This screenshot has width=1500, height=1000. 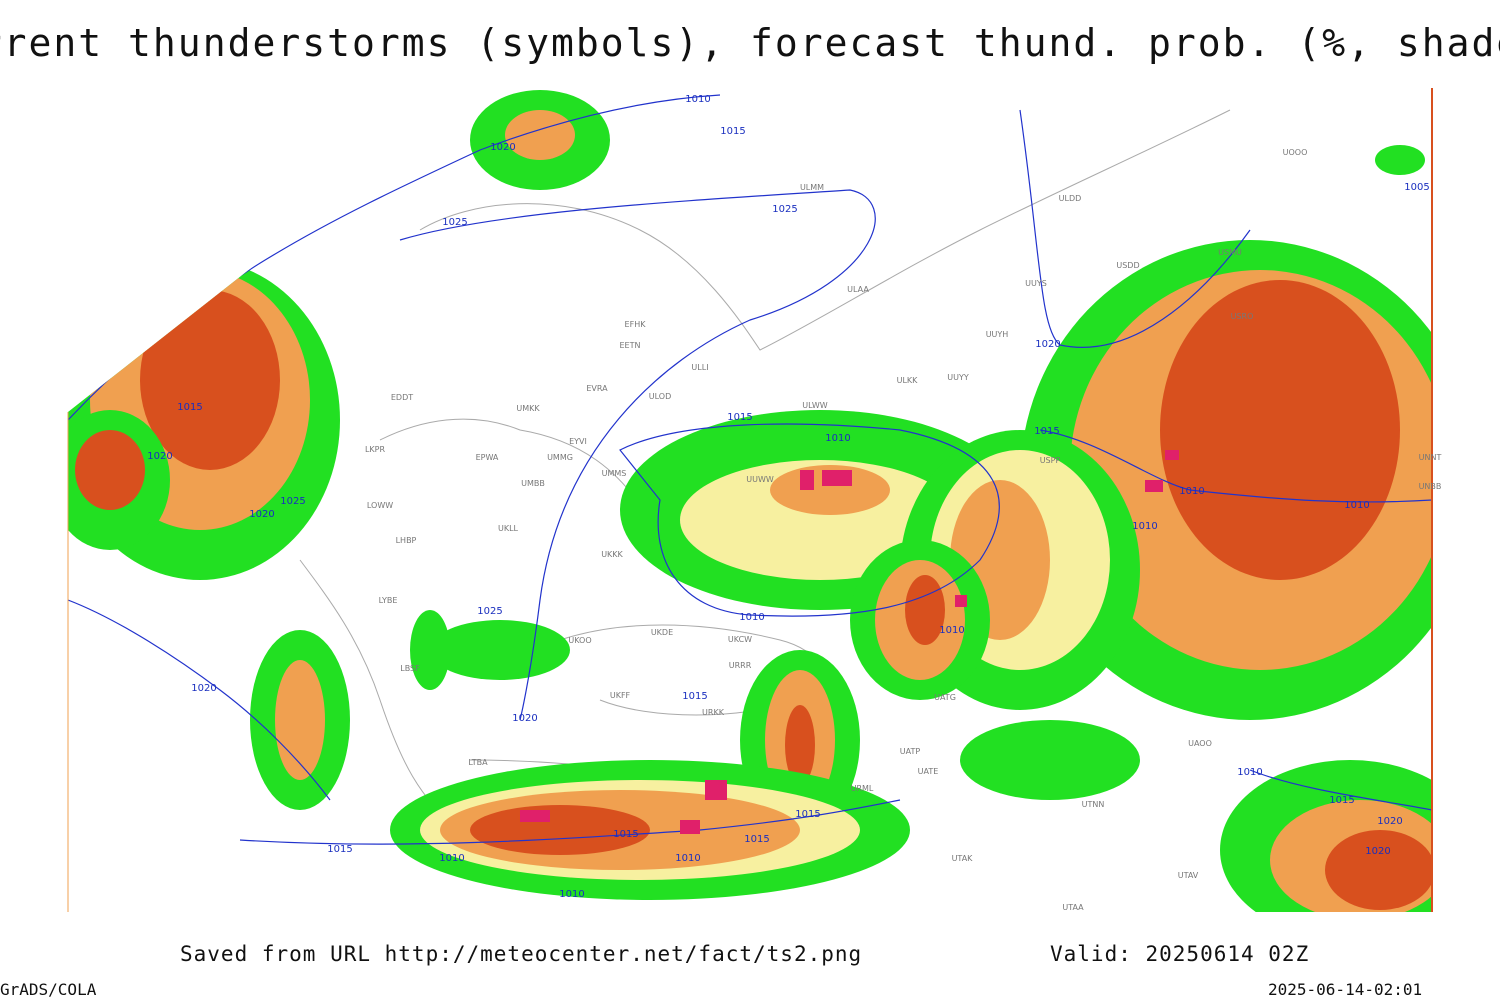 What do you see at coordinates (699, 367) in the screenshot?
I see `station-label: ULLI` at bounding box center [699, 367].